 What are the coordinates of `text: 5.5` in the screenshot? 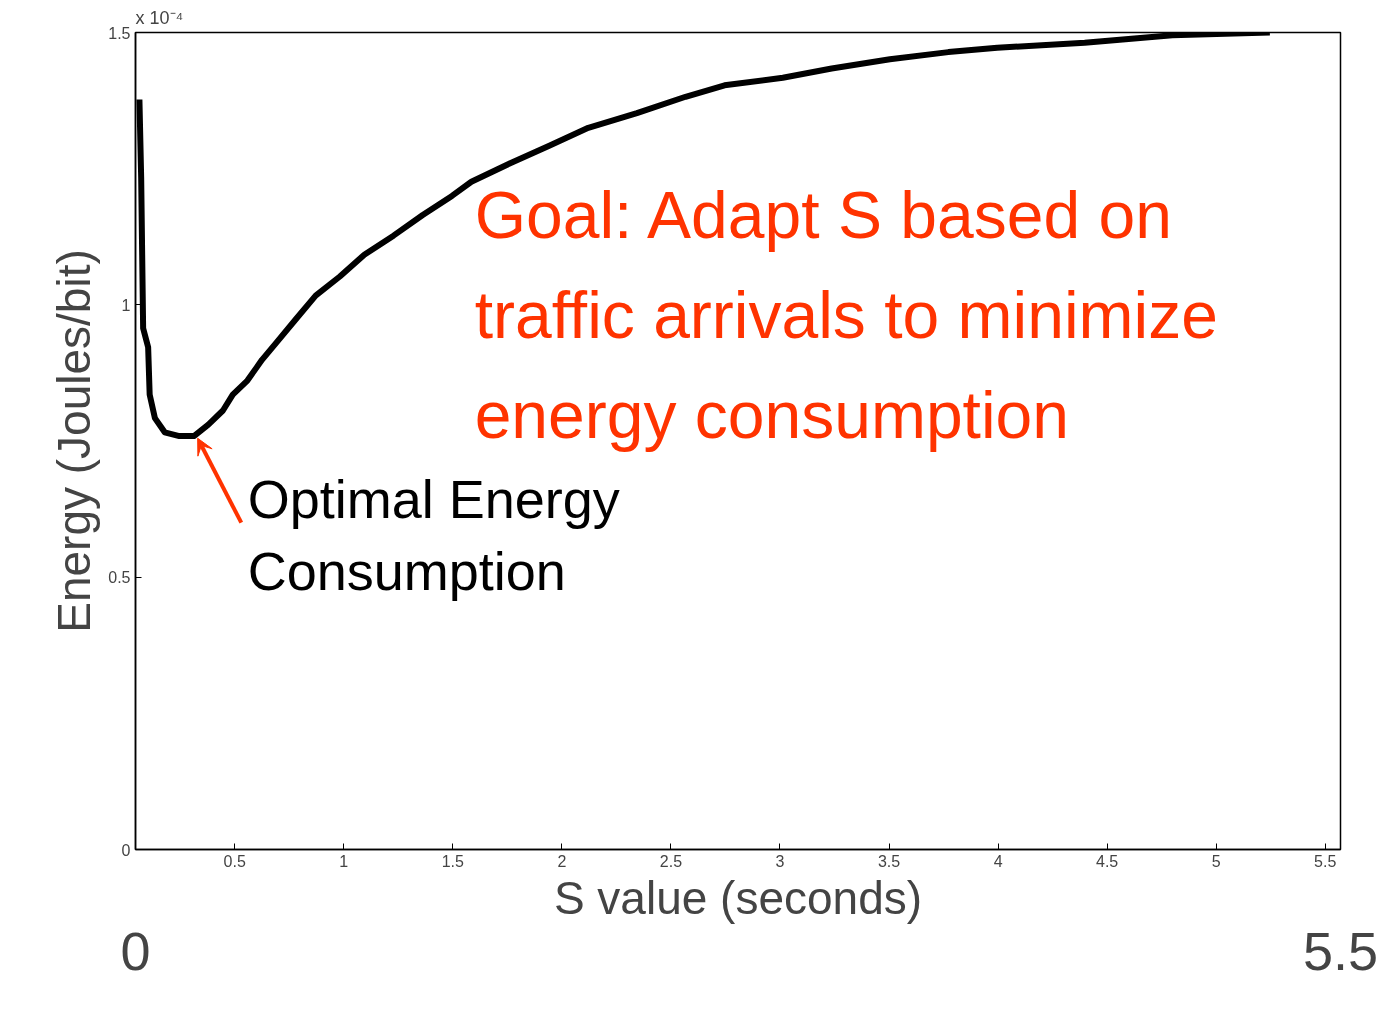 It's located at (1340, 950).